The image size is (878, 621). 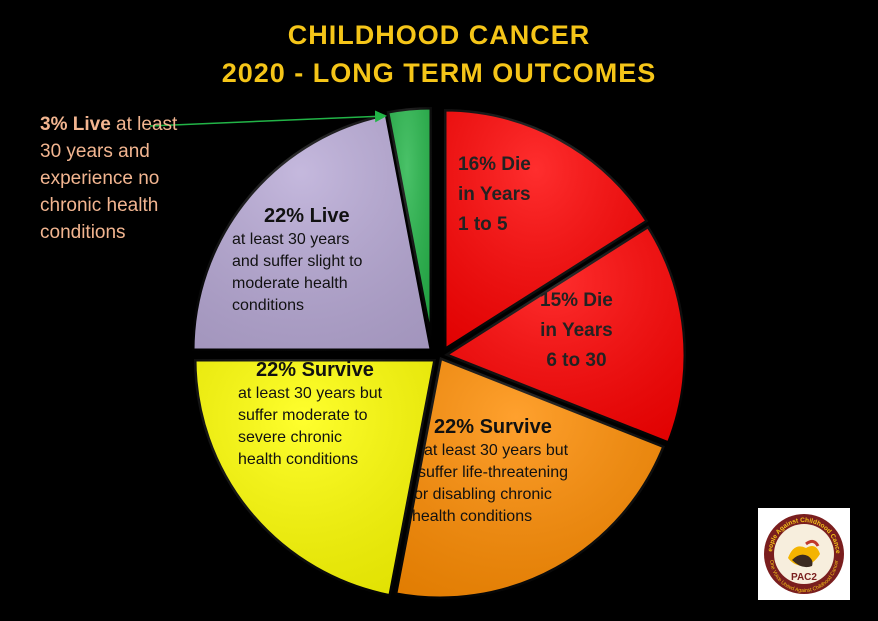 What do you see at coordinates (439, 73) in the screenshot?
I see `chart-title-line-2: 2020 - LONG TERM OUTCOMES` at bounding box center [439, 73].